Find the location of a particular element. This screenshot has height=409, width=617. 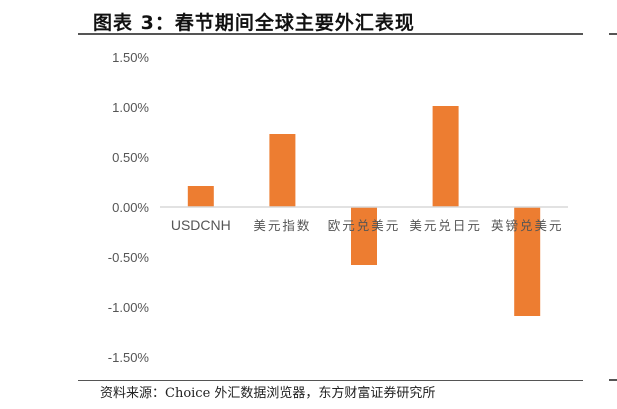

y-tick-label: 0.00% is located at coordinates (130, 207).